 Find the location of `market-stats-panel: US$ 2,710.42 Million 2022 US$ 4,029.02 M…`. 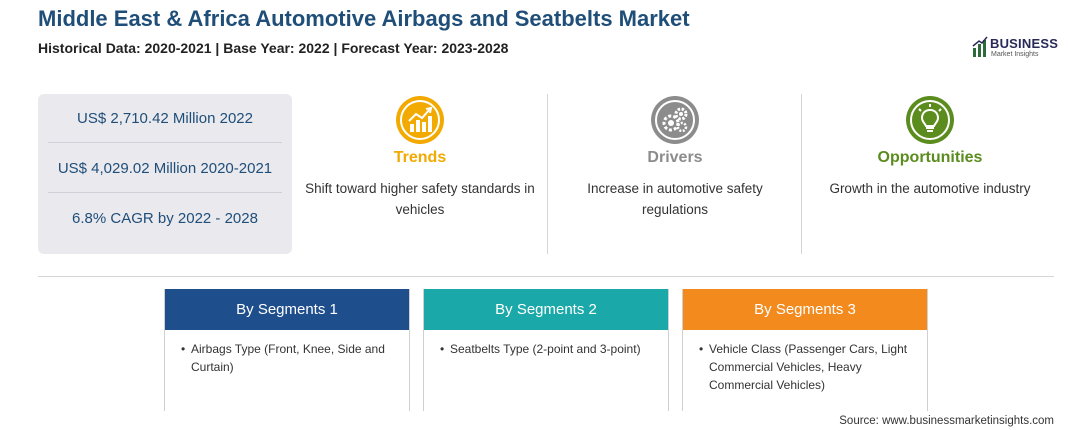

market-stats-panel: US$ 2,710.42 Million 2022 US$ 4,029.02 M… is located at coordinates (165, 174).